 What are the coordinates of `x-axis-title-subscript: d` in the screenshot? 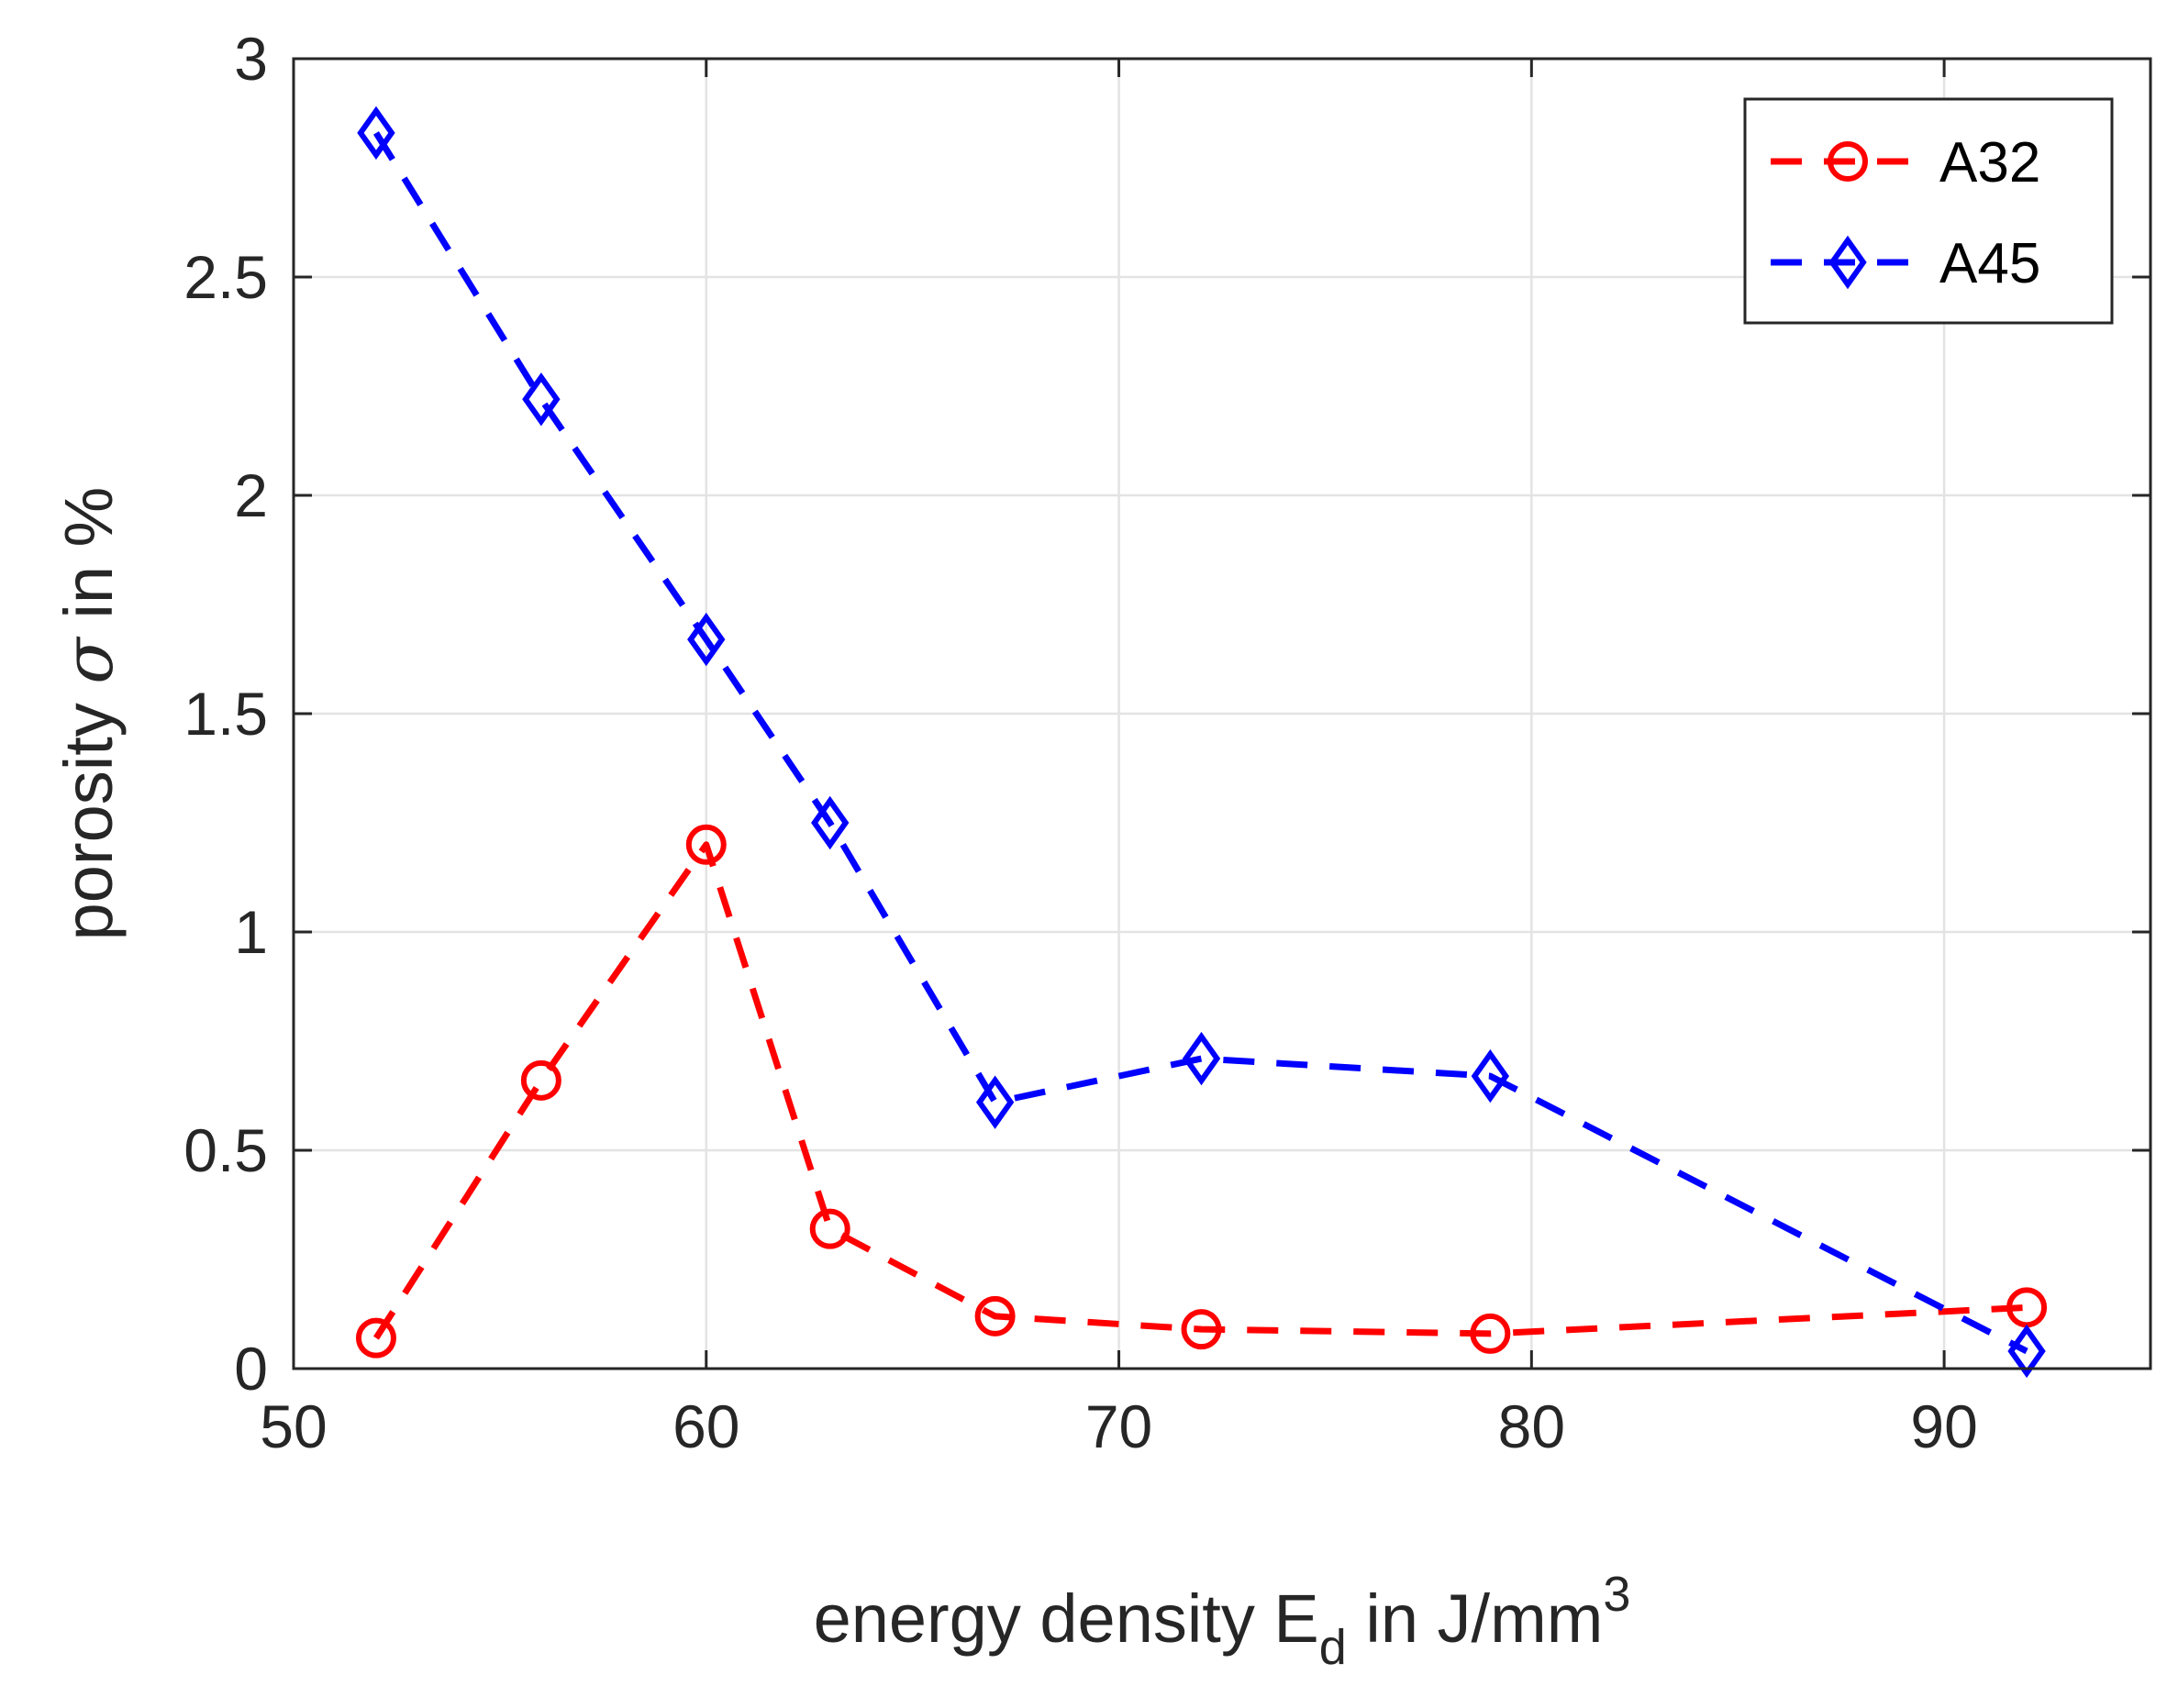 It's located at (1333, 1647).